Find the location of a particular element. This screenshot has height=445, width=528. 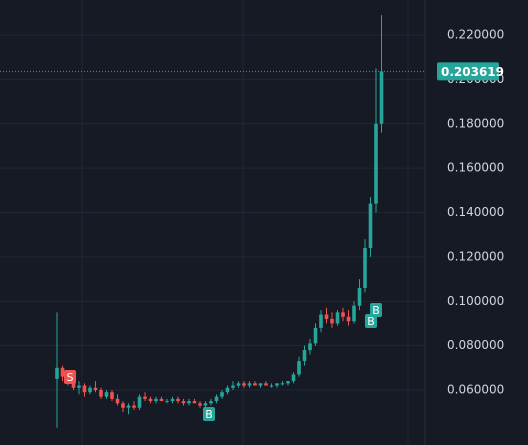

y-tick-label: 0.160000 is located at coordinates (475, 168).